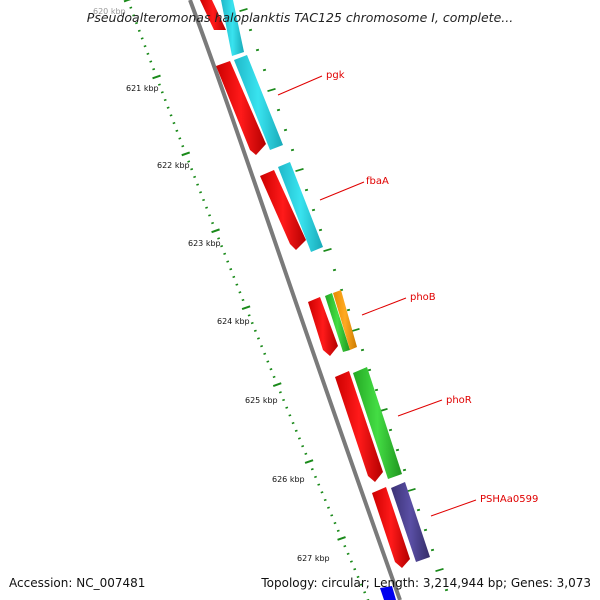 This screenshot has width=600, height=600. What do you see at coordinates (345, 320) in the screenshot?
I see `gene-feature-phoB-inner` at bounding box center [345, 320].